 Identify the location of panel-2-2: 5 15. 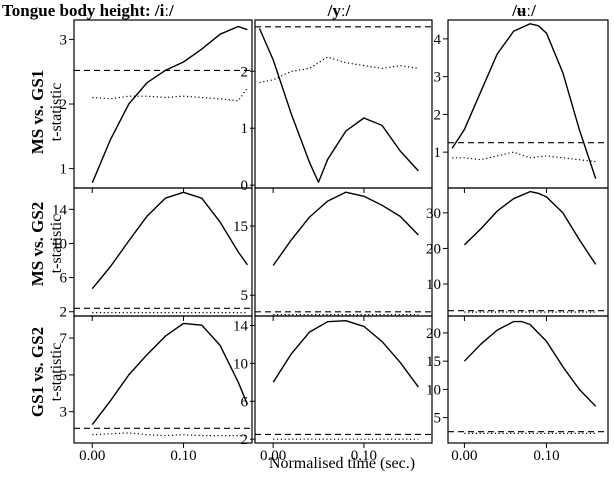
(333, 254).